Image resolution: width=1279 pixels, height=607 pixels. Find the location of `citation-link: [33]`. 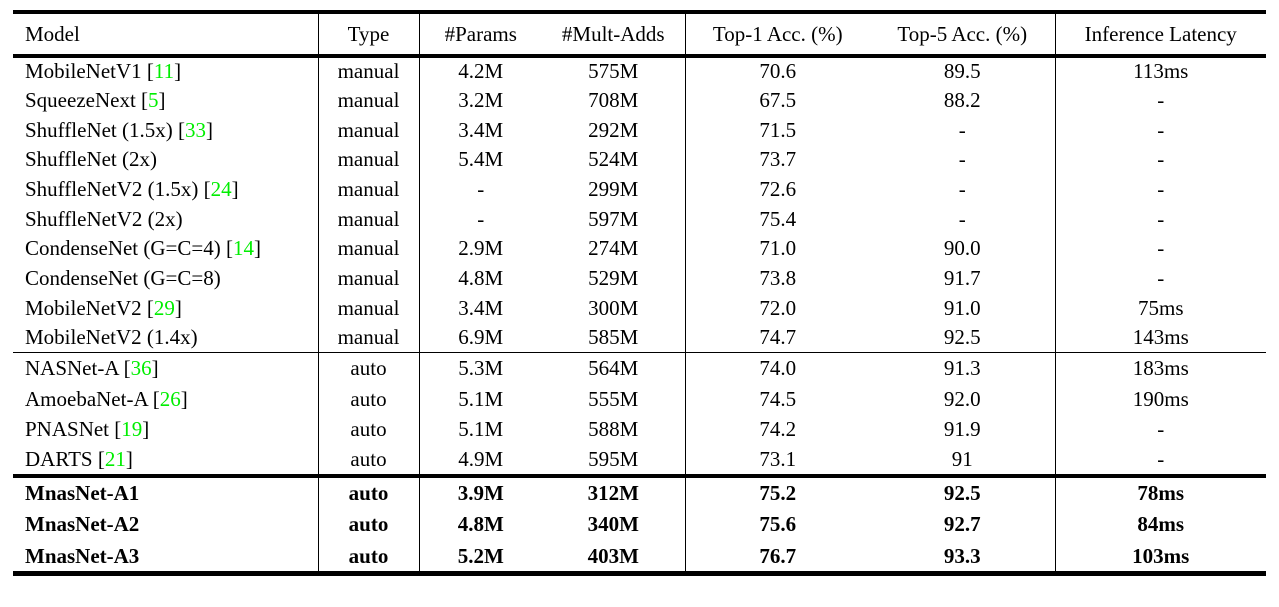

citation-link: [33] is located at coordinates (192, 129).